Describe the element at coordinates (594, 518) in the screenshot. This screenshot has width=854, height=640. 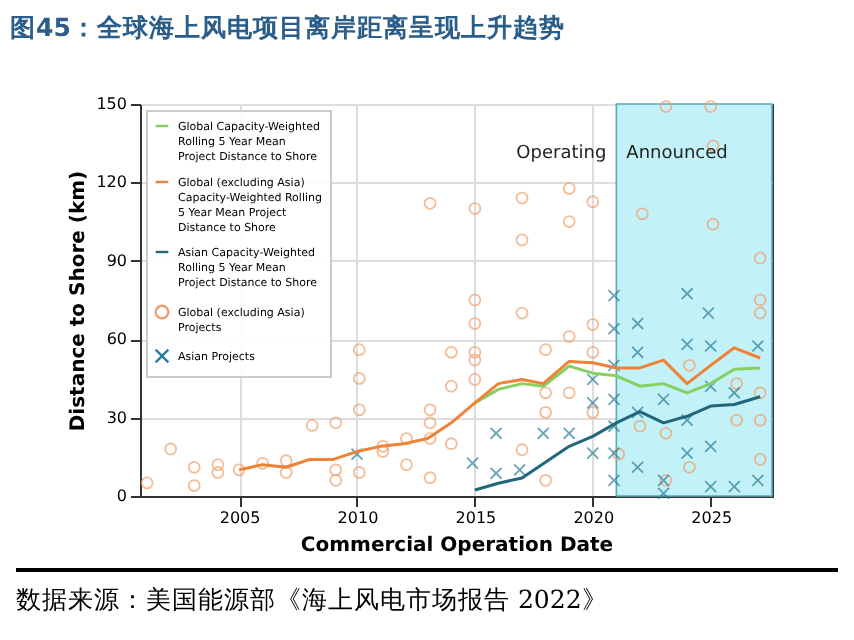
I see `x-tick-label: 2020` at that location.